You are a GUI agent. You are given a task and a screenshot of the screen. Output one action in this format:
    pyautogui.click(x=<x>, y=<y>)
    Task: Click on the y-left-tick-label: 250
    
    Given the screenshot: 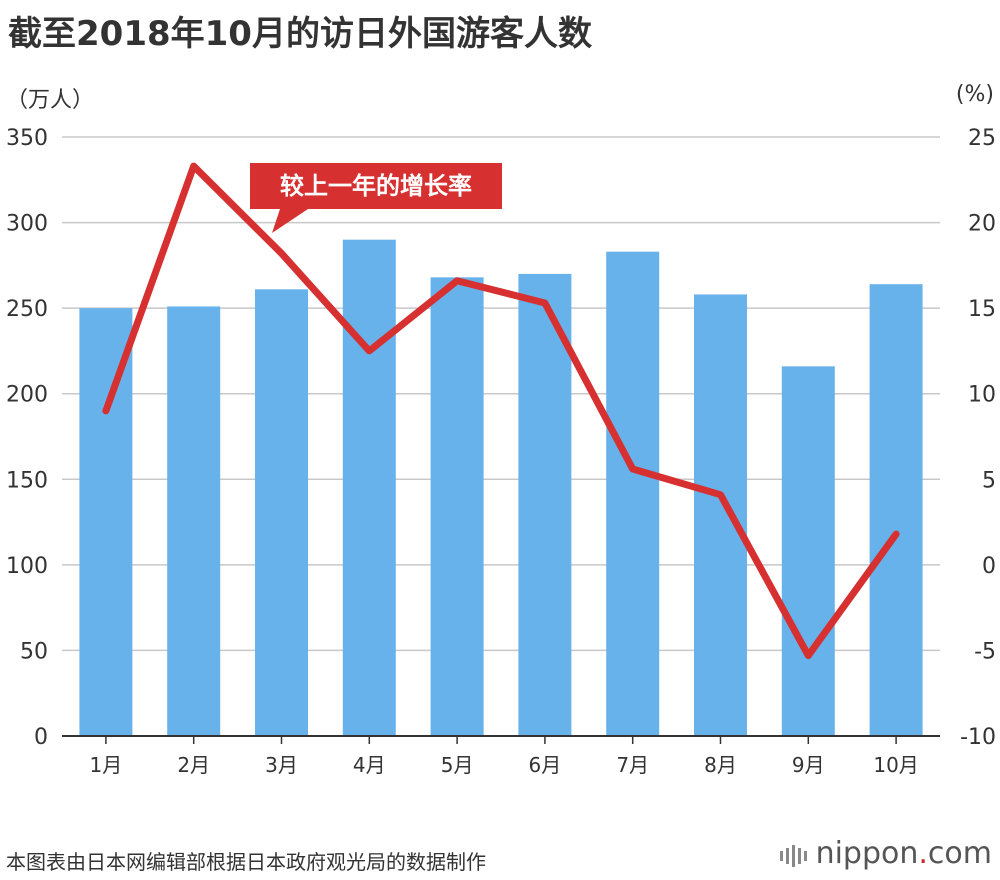 What is the action you would take?
    pyautogui.click(x=27, y=309)
    